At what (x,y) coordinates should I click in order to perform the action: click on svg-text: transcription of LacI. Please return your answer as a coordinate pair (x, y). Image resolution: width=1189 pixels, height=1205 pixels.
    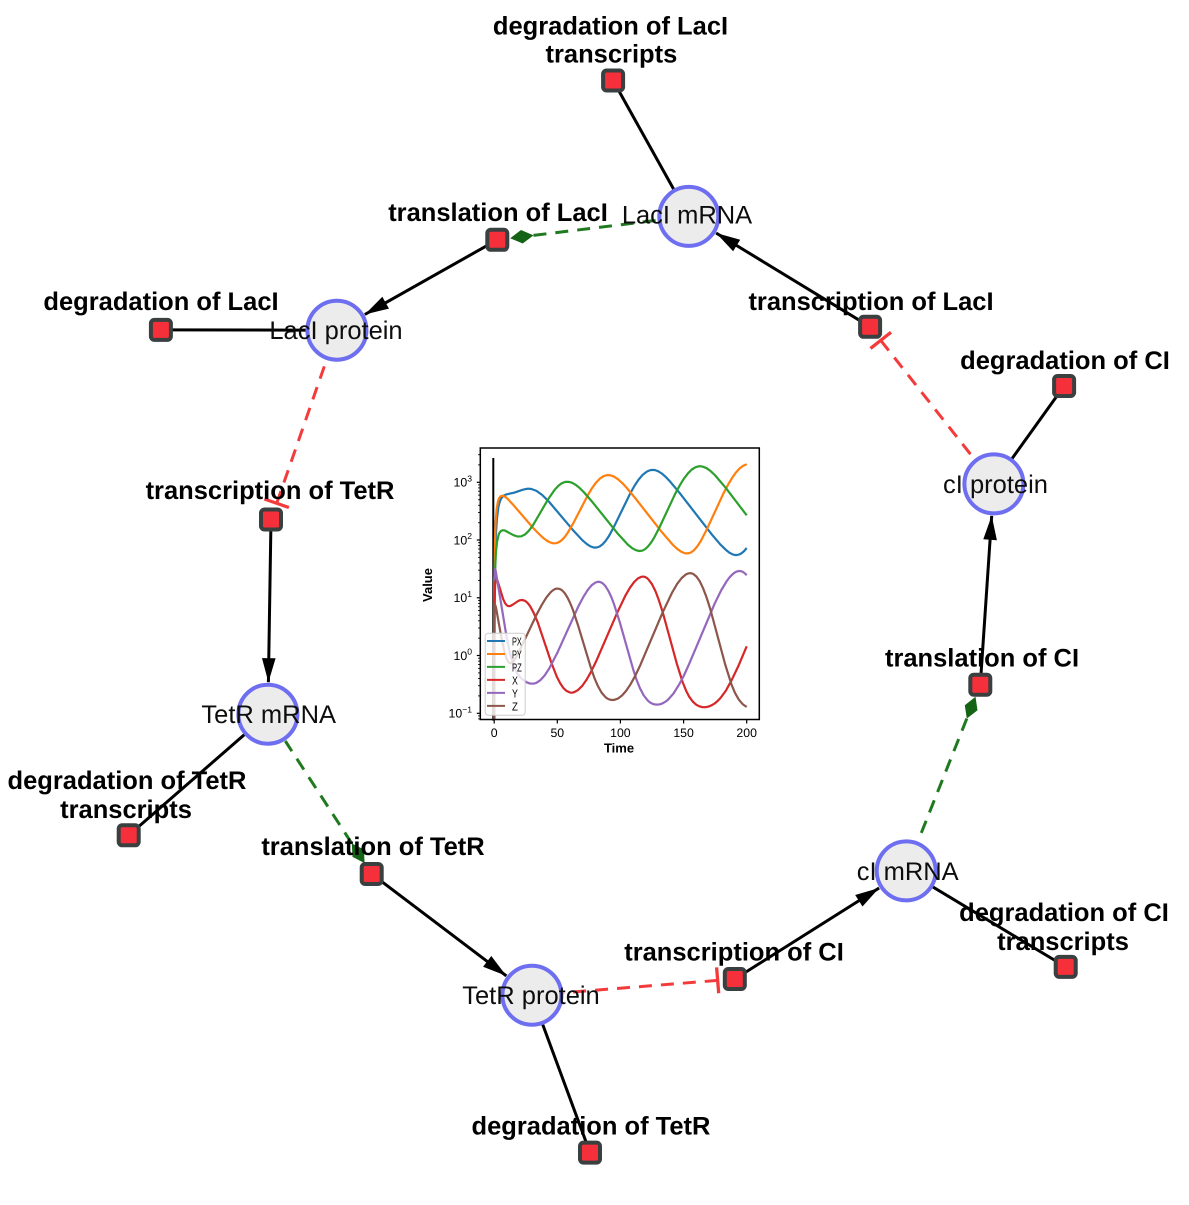
    Looking at the image, I should click on (870, 302).